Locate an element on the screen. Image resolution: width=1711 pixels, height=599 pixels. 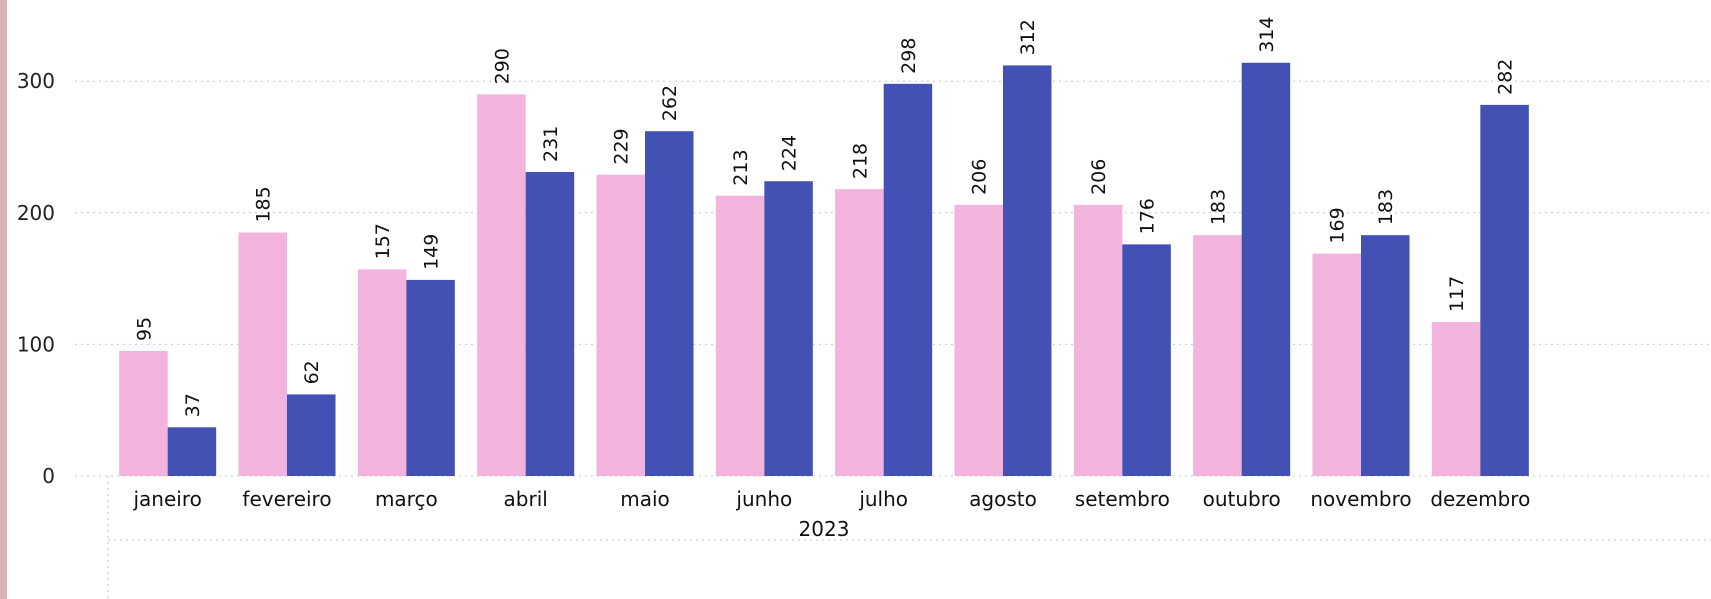
data-label: 213 is located at coordinates (741, 167).